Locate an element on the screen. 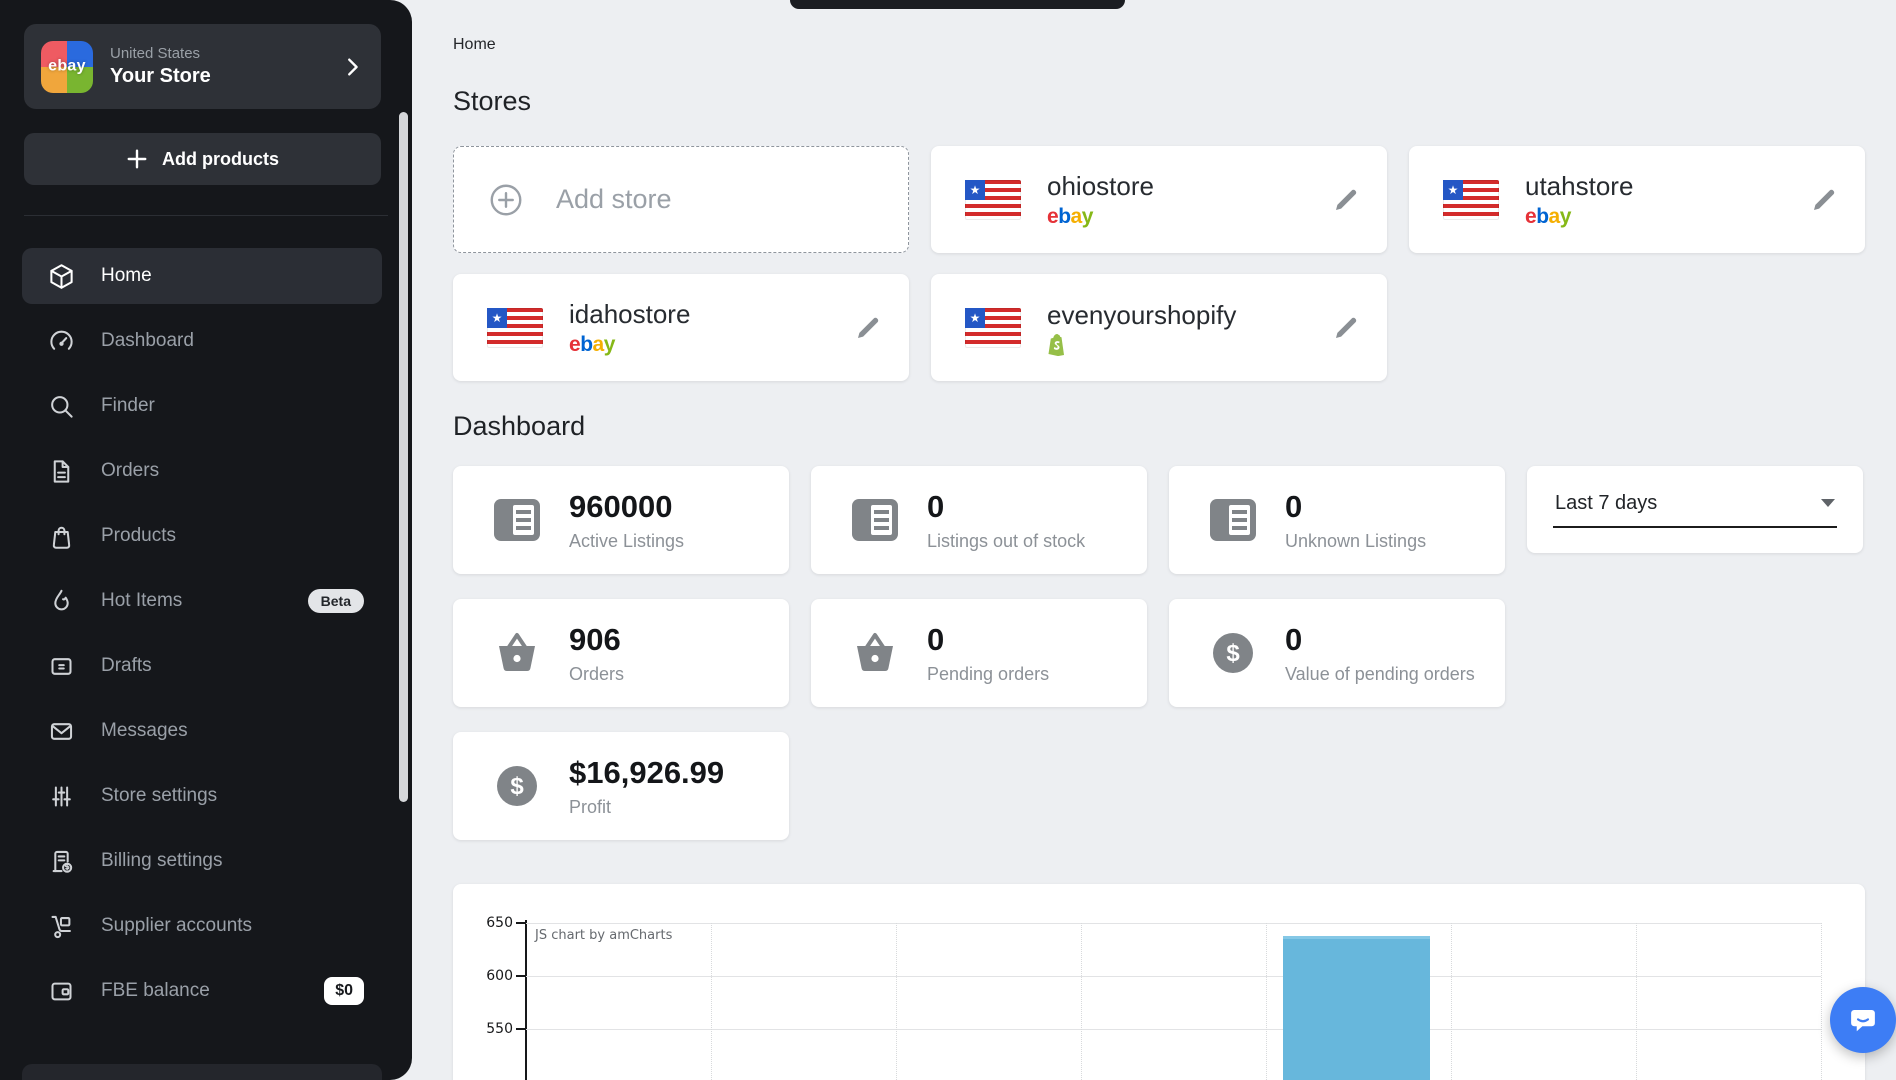 The image size is (1896, 1080). wallet-icon is located at coordinates (61, 991).